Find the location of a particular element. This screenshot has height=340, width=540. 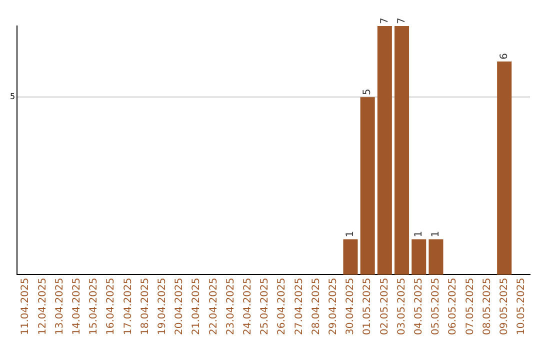

x-tick-label: 02.05.2025 is located at coordinates (384, 307).